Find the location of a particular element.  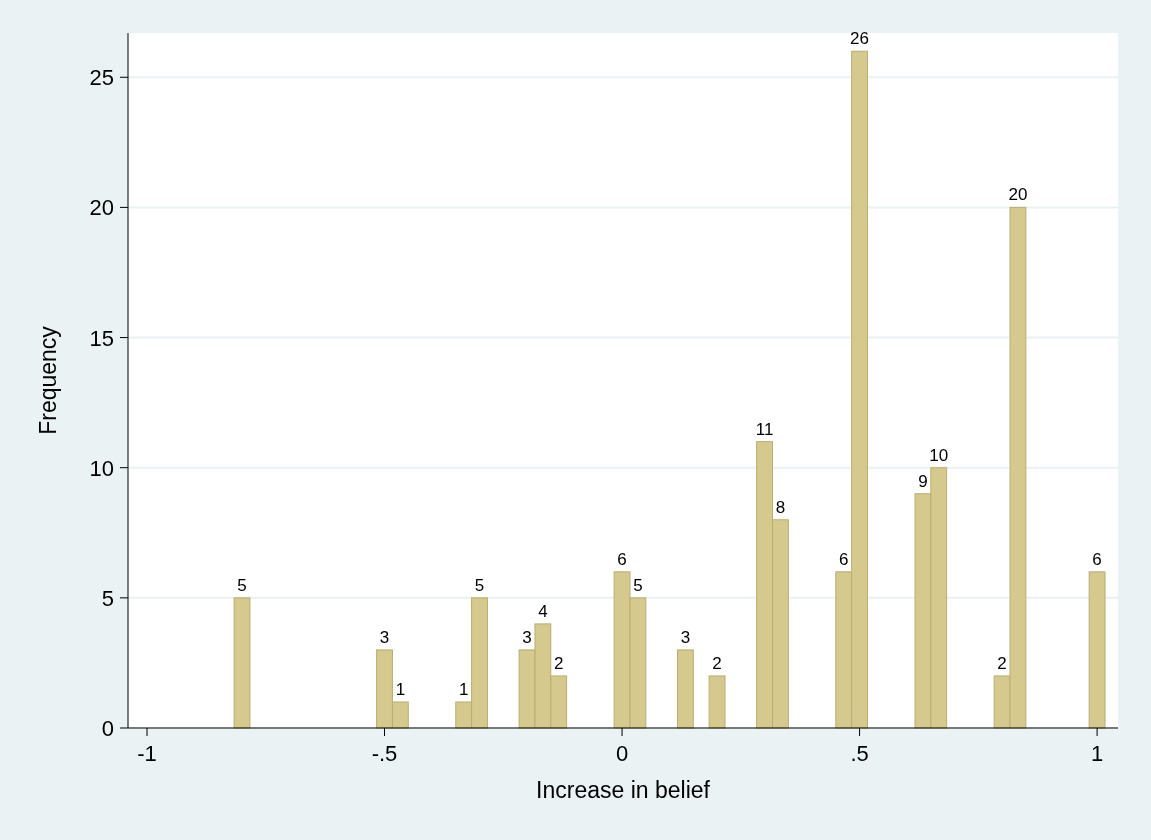

y-axis-title: Frequency is located at coordinates (48, 380).